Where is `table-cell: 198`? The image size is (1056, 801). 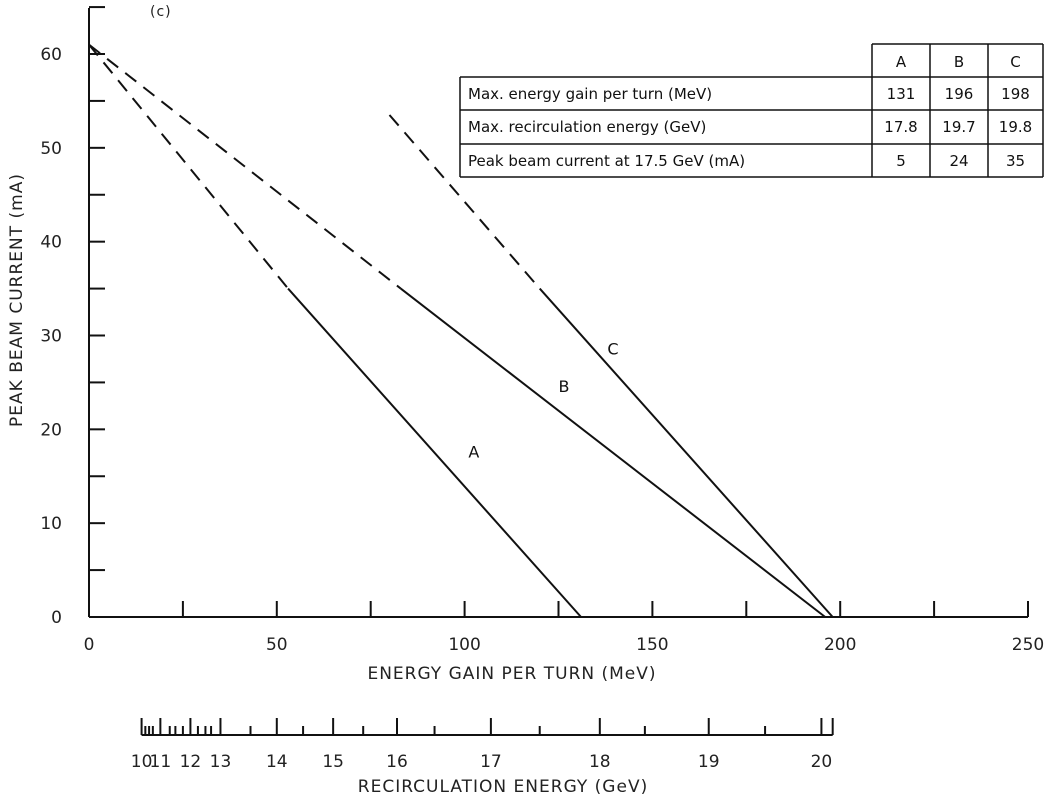 table-cell: 198 is located at coordinates (1015, 94).